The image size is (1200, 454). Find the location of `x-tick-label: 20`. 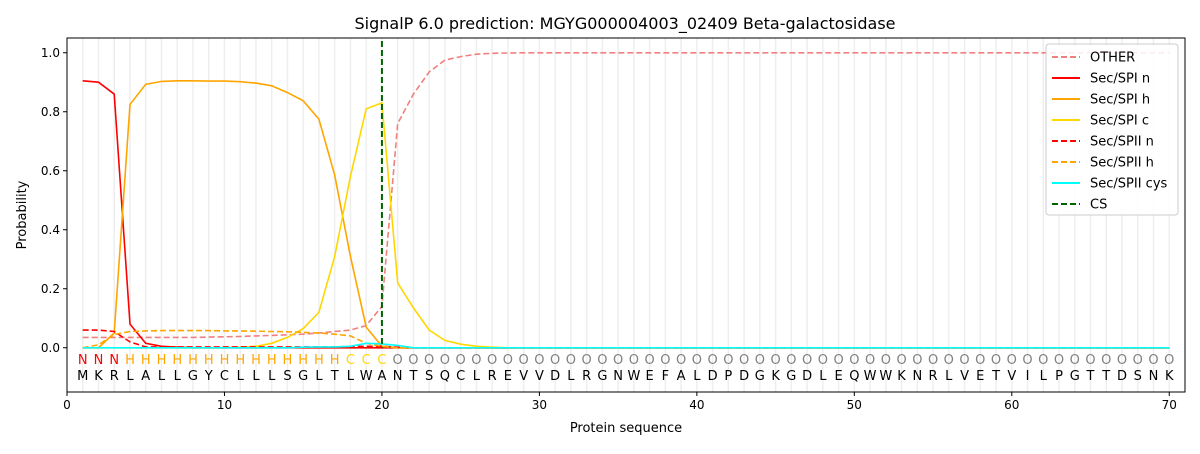

x-tick-label: 20 is located at coordinates (381, 405).